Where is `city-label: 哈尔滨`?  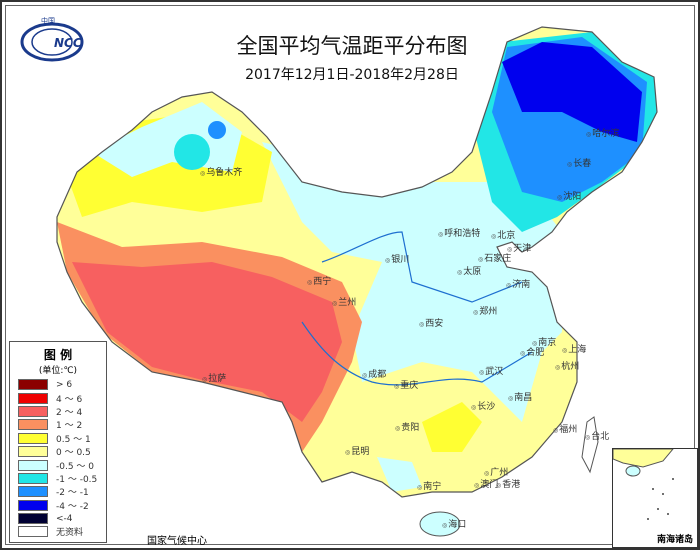
city-label: 哈尔滨 is located at coordinates (602, 132).